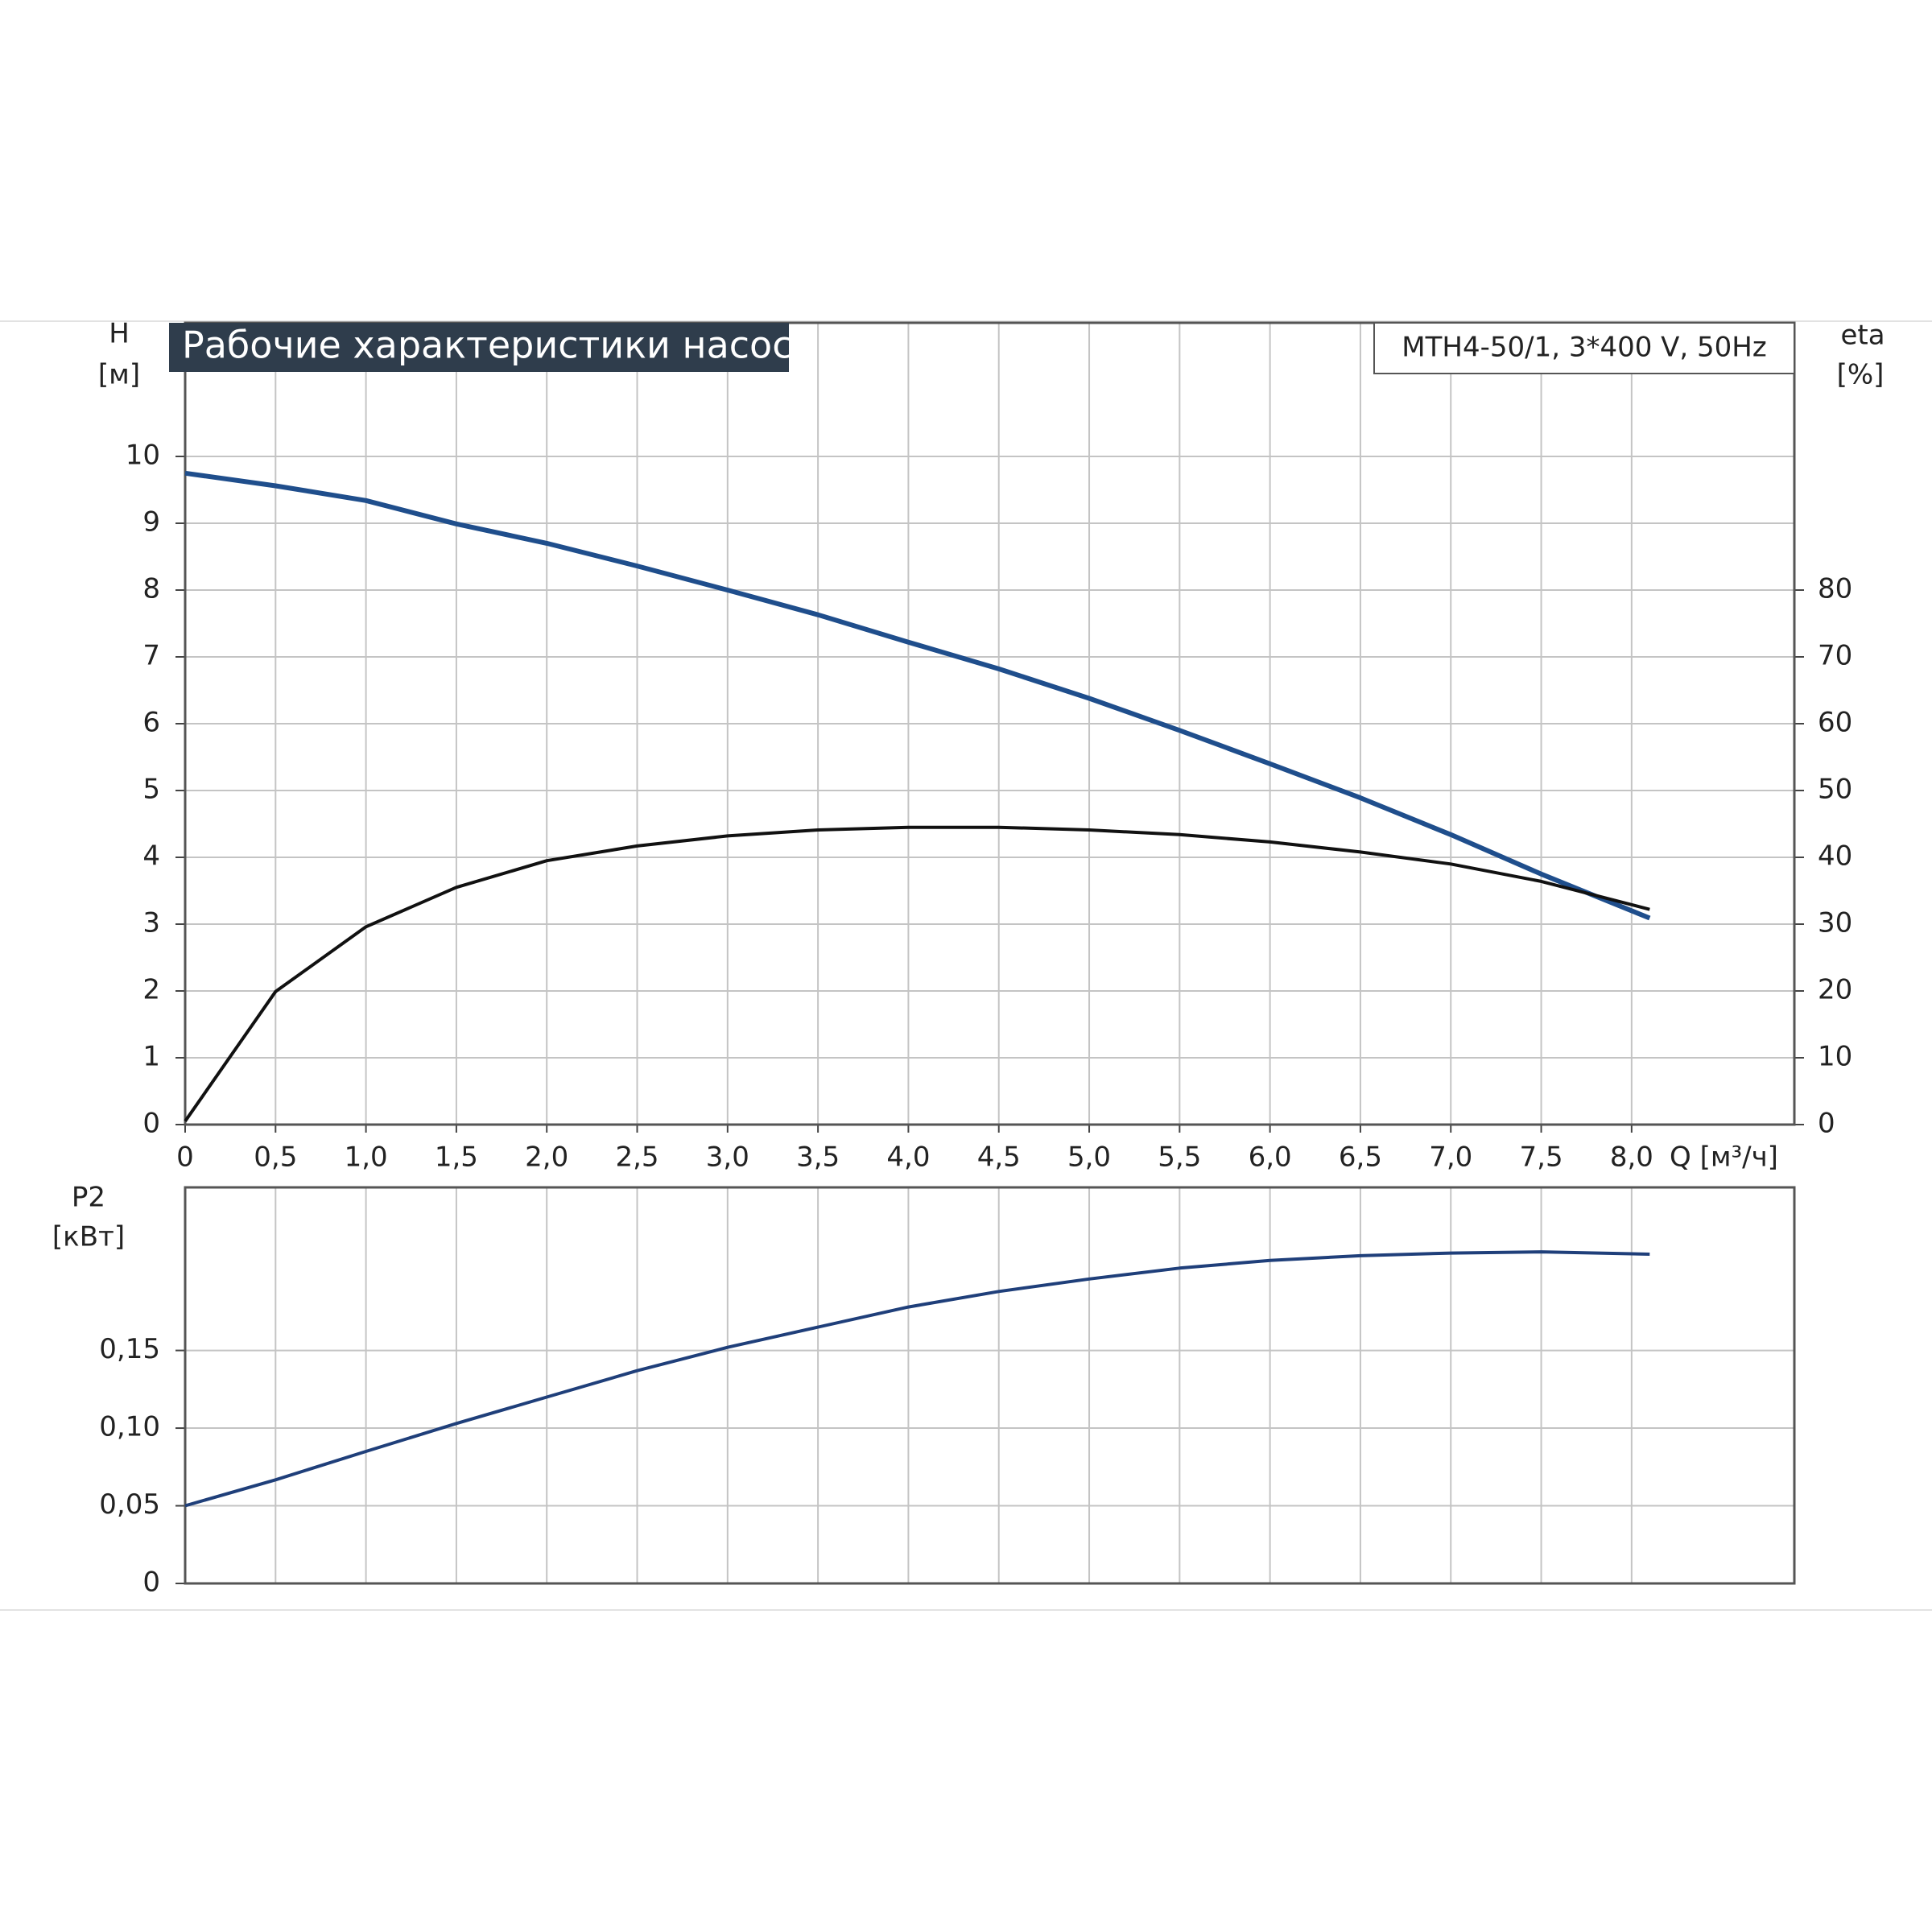 The height and width of the screenshot is (1932, 1932). What do you see at coordinates (151, 723) in the screenshot?
I see `y-tick-label: 6` at bounding box center [151, 723].